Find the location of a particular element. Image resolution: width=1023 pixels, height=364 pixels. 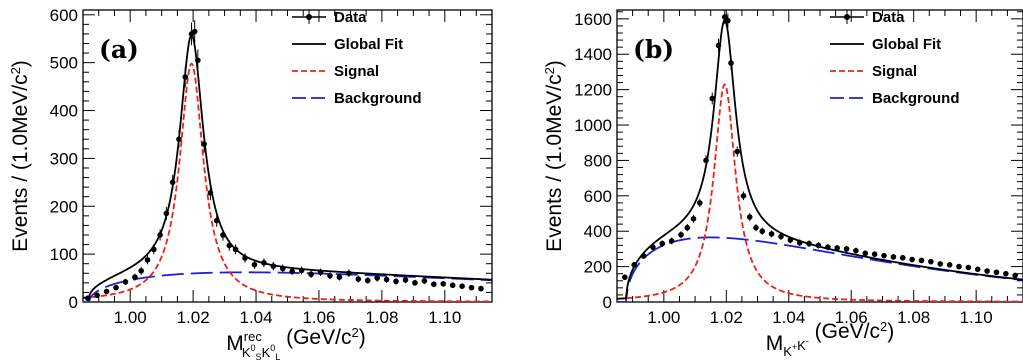

x-axis-title: Mrec K0SK0L (GeV/c2) is located at coordinates (295, 344).